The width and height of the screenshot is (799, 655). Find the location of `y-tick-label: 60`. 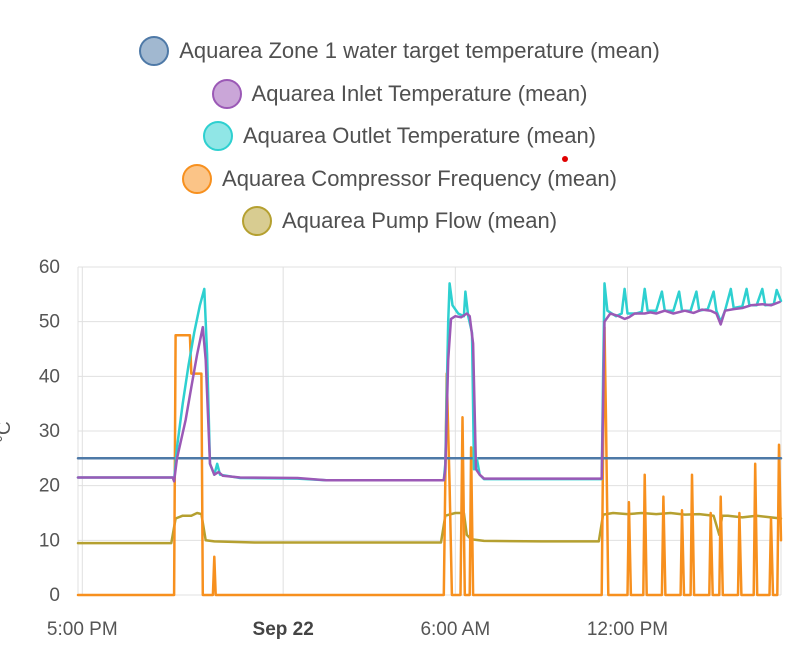

y-tick-label: 60 is located at coordinates (49, 267).